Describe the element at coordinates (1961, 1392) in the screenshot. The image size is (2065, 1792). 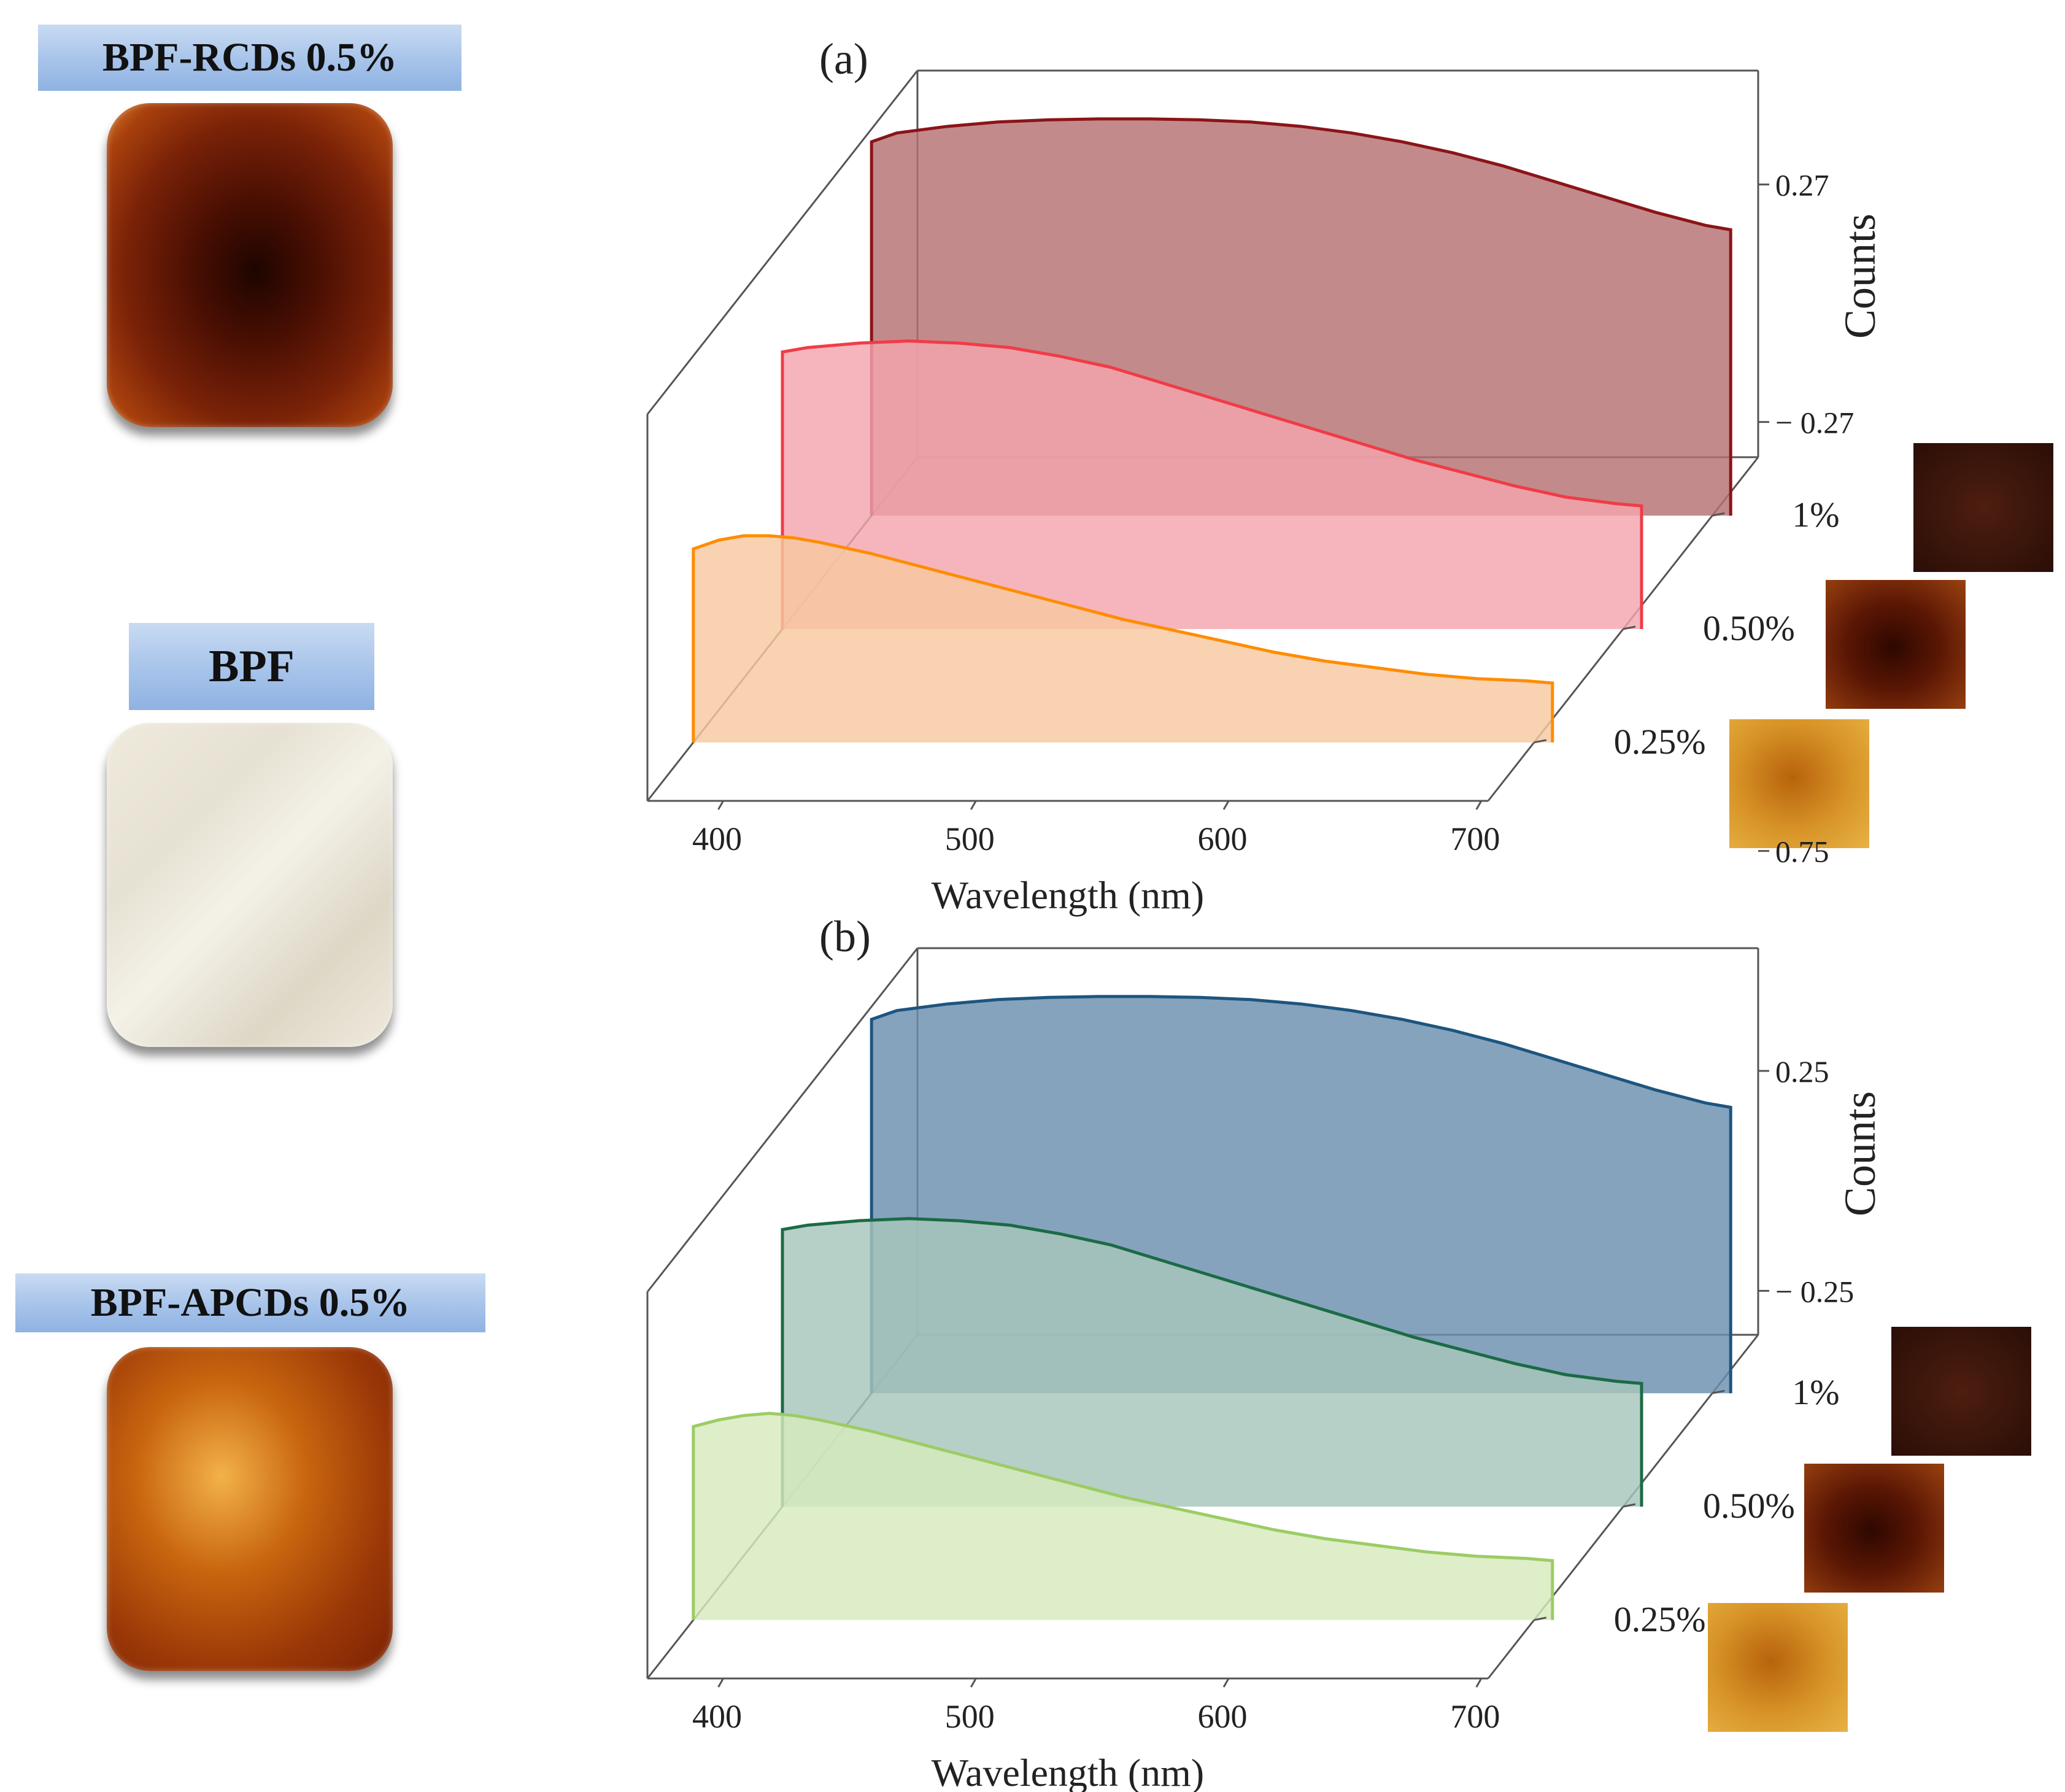
I see `thumb-b-1pct` at that location.